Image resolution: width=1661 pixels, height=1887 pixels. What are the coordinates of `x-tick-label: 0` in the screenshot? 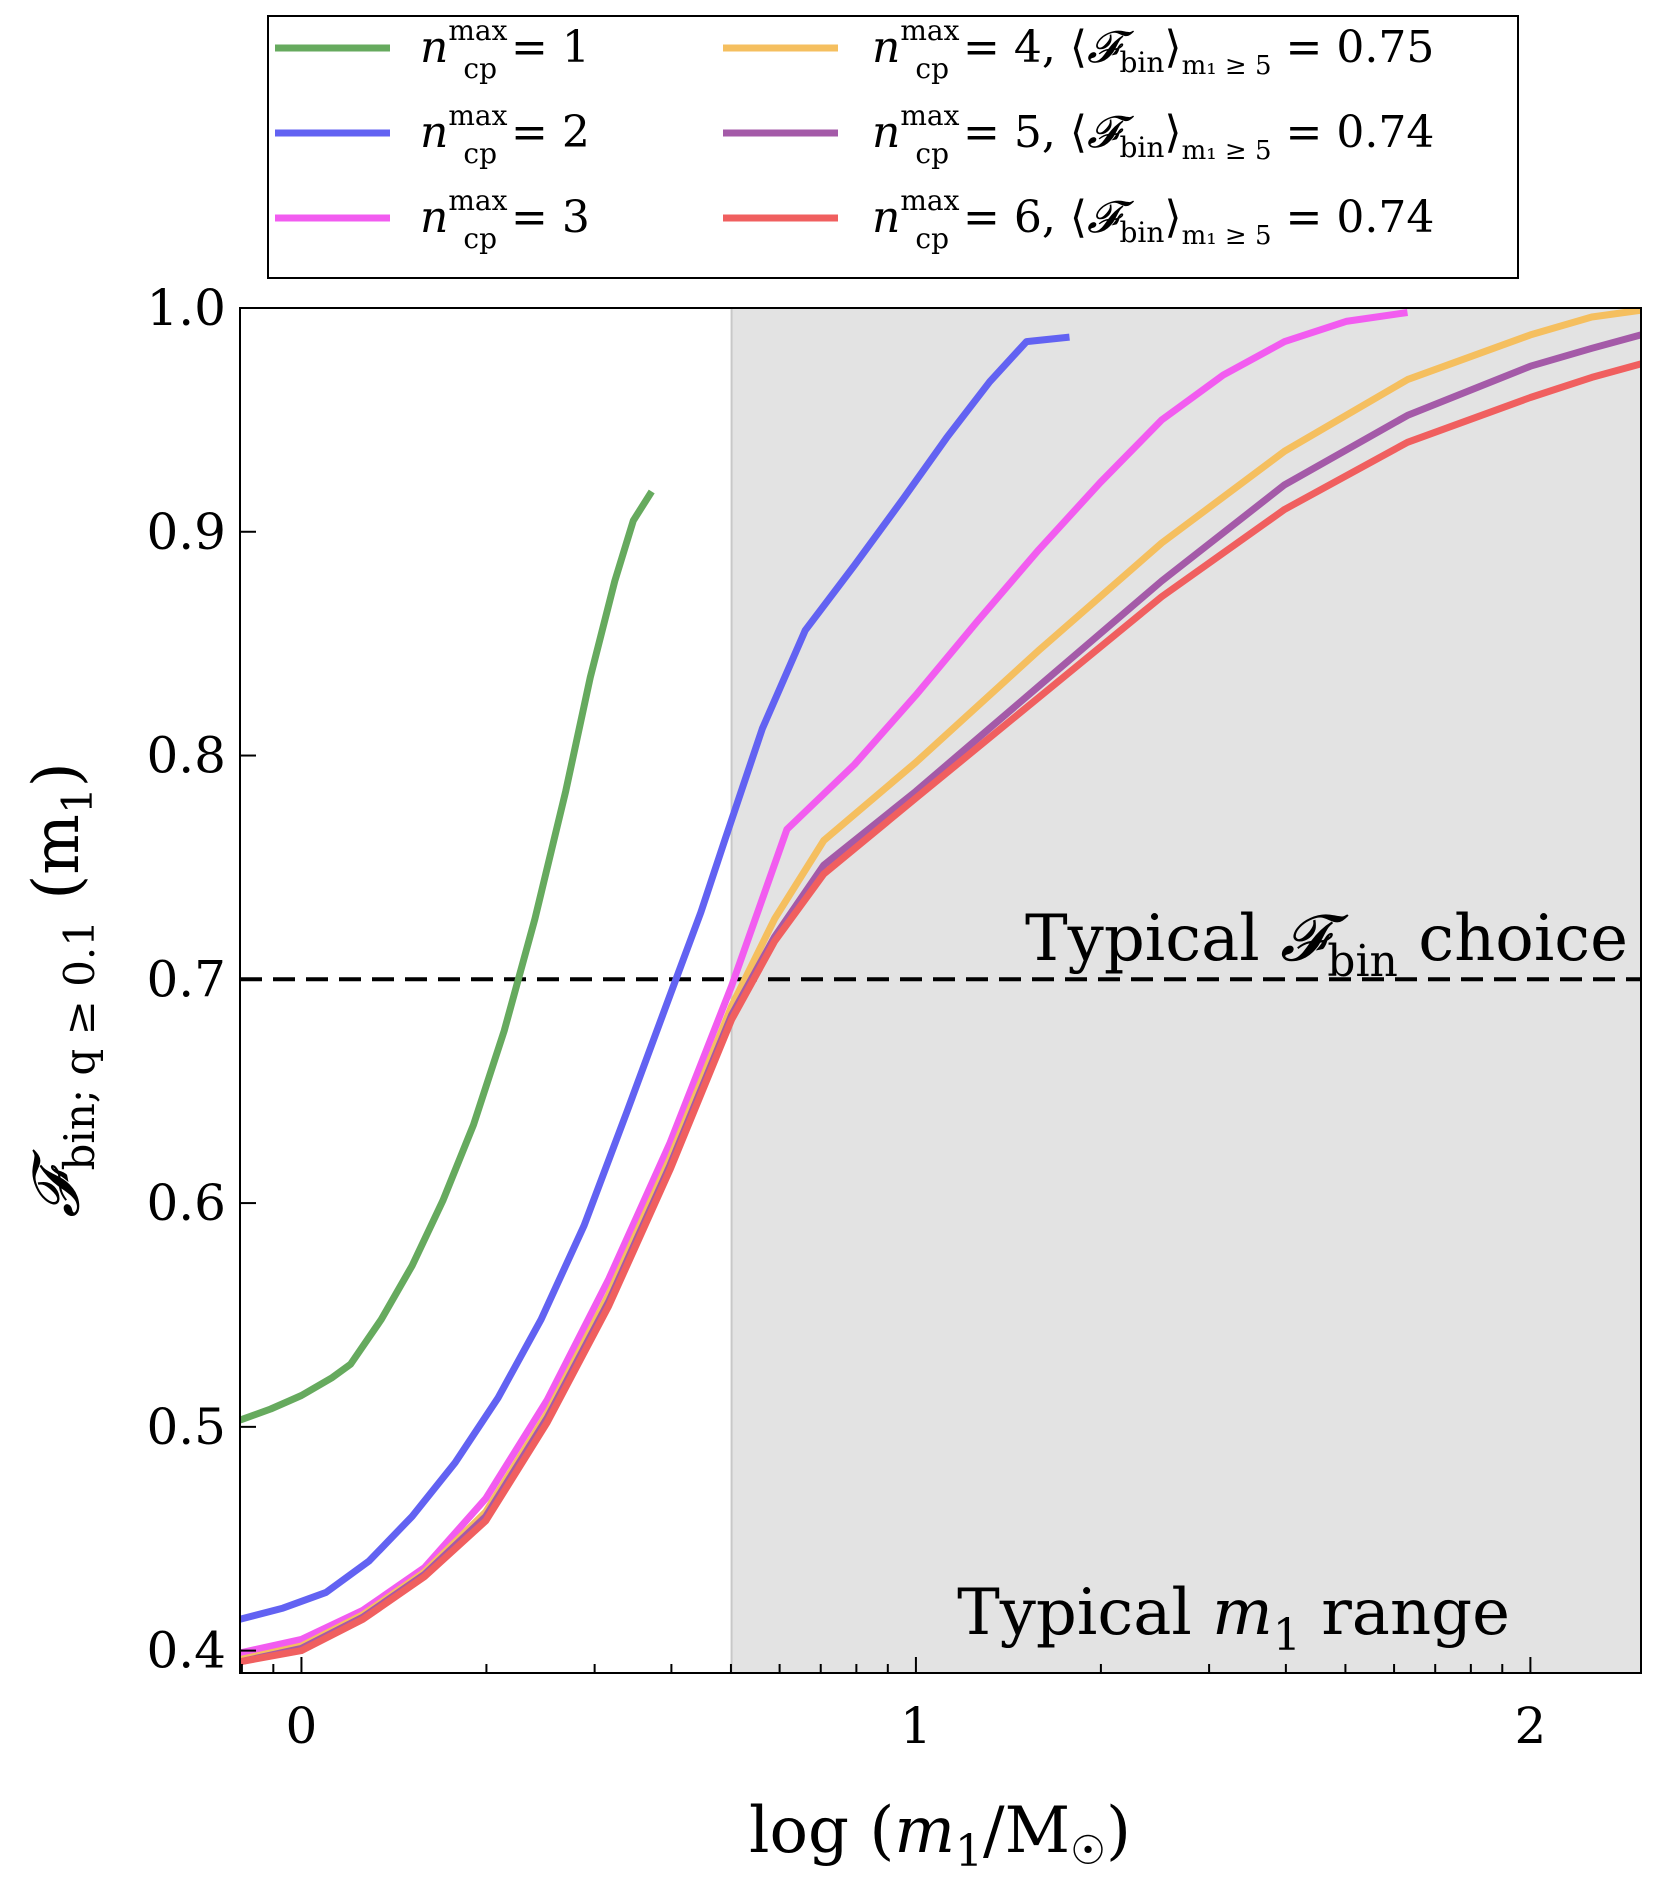 It's located at (302, 1726).